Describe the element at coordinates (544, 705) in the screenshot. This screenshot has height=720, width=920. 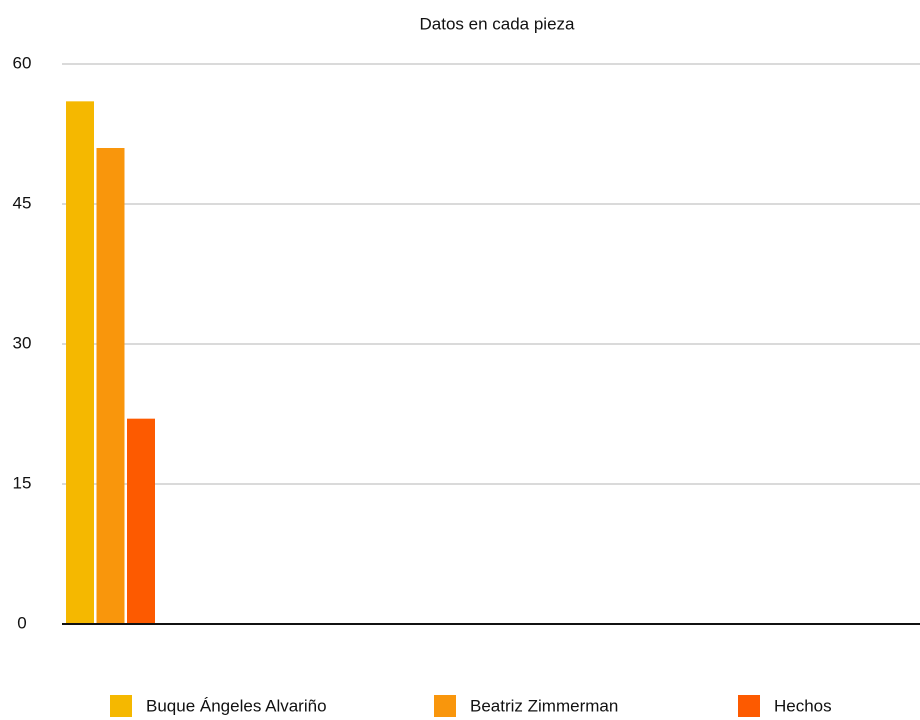
I see `legend-label: Beatriz Zimmerman` at that location.